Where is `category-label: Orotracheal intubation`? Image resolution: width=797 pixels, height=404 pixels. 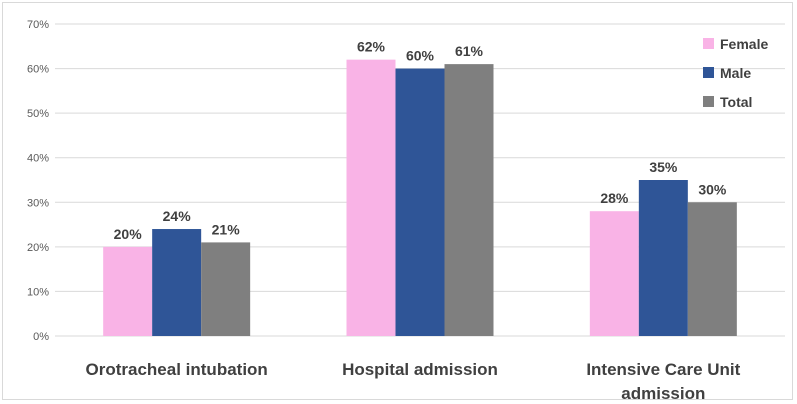 category-label: Orotracheal intubation is located at coordinates (177, 369).